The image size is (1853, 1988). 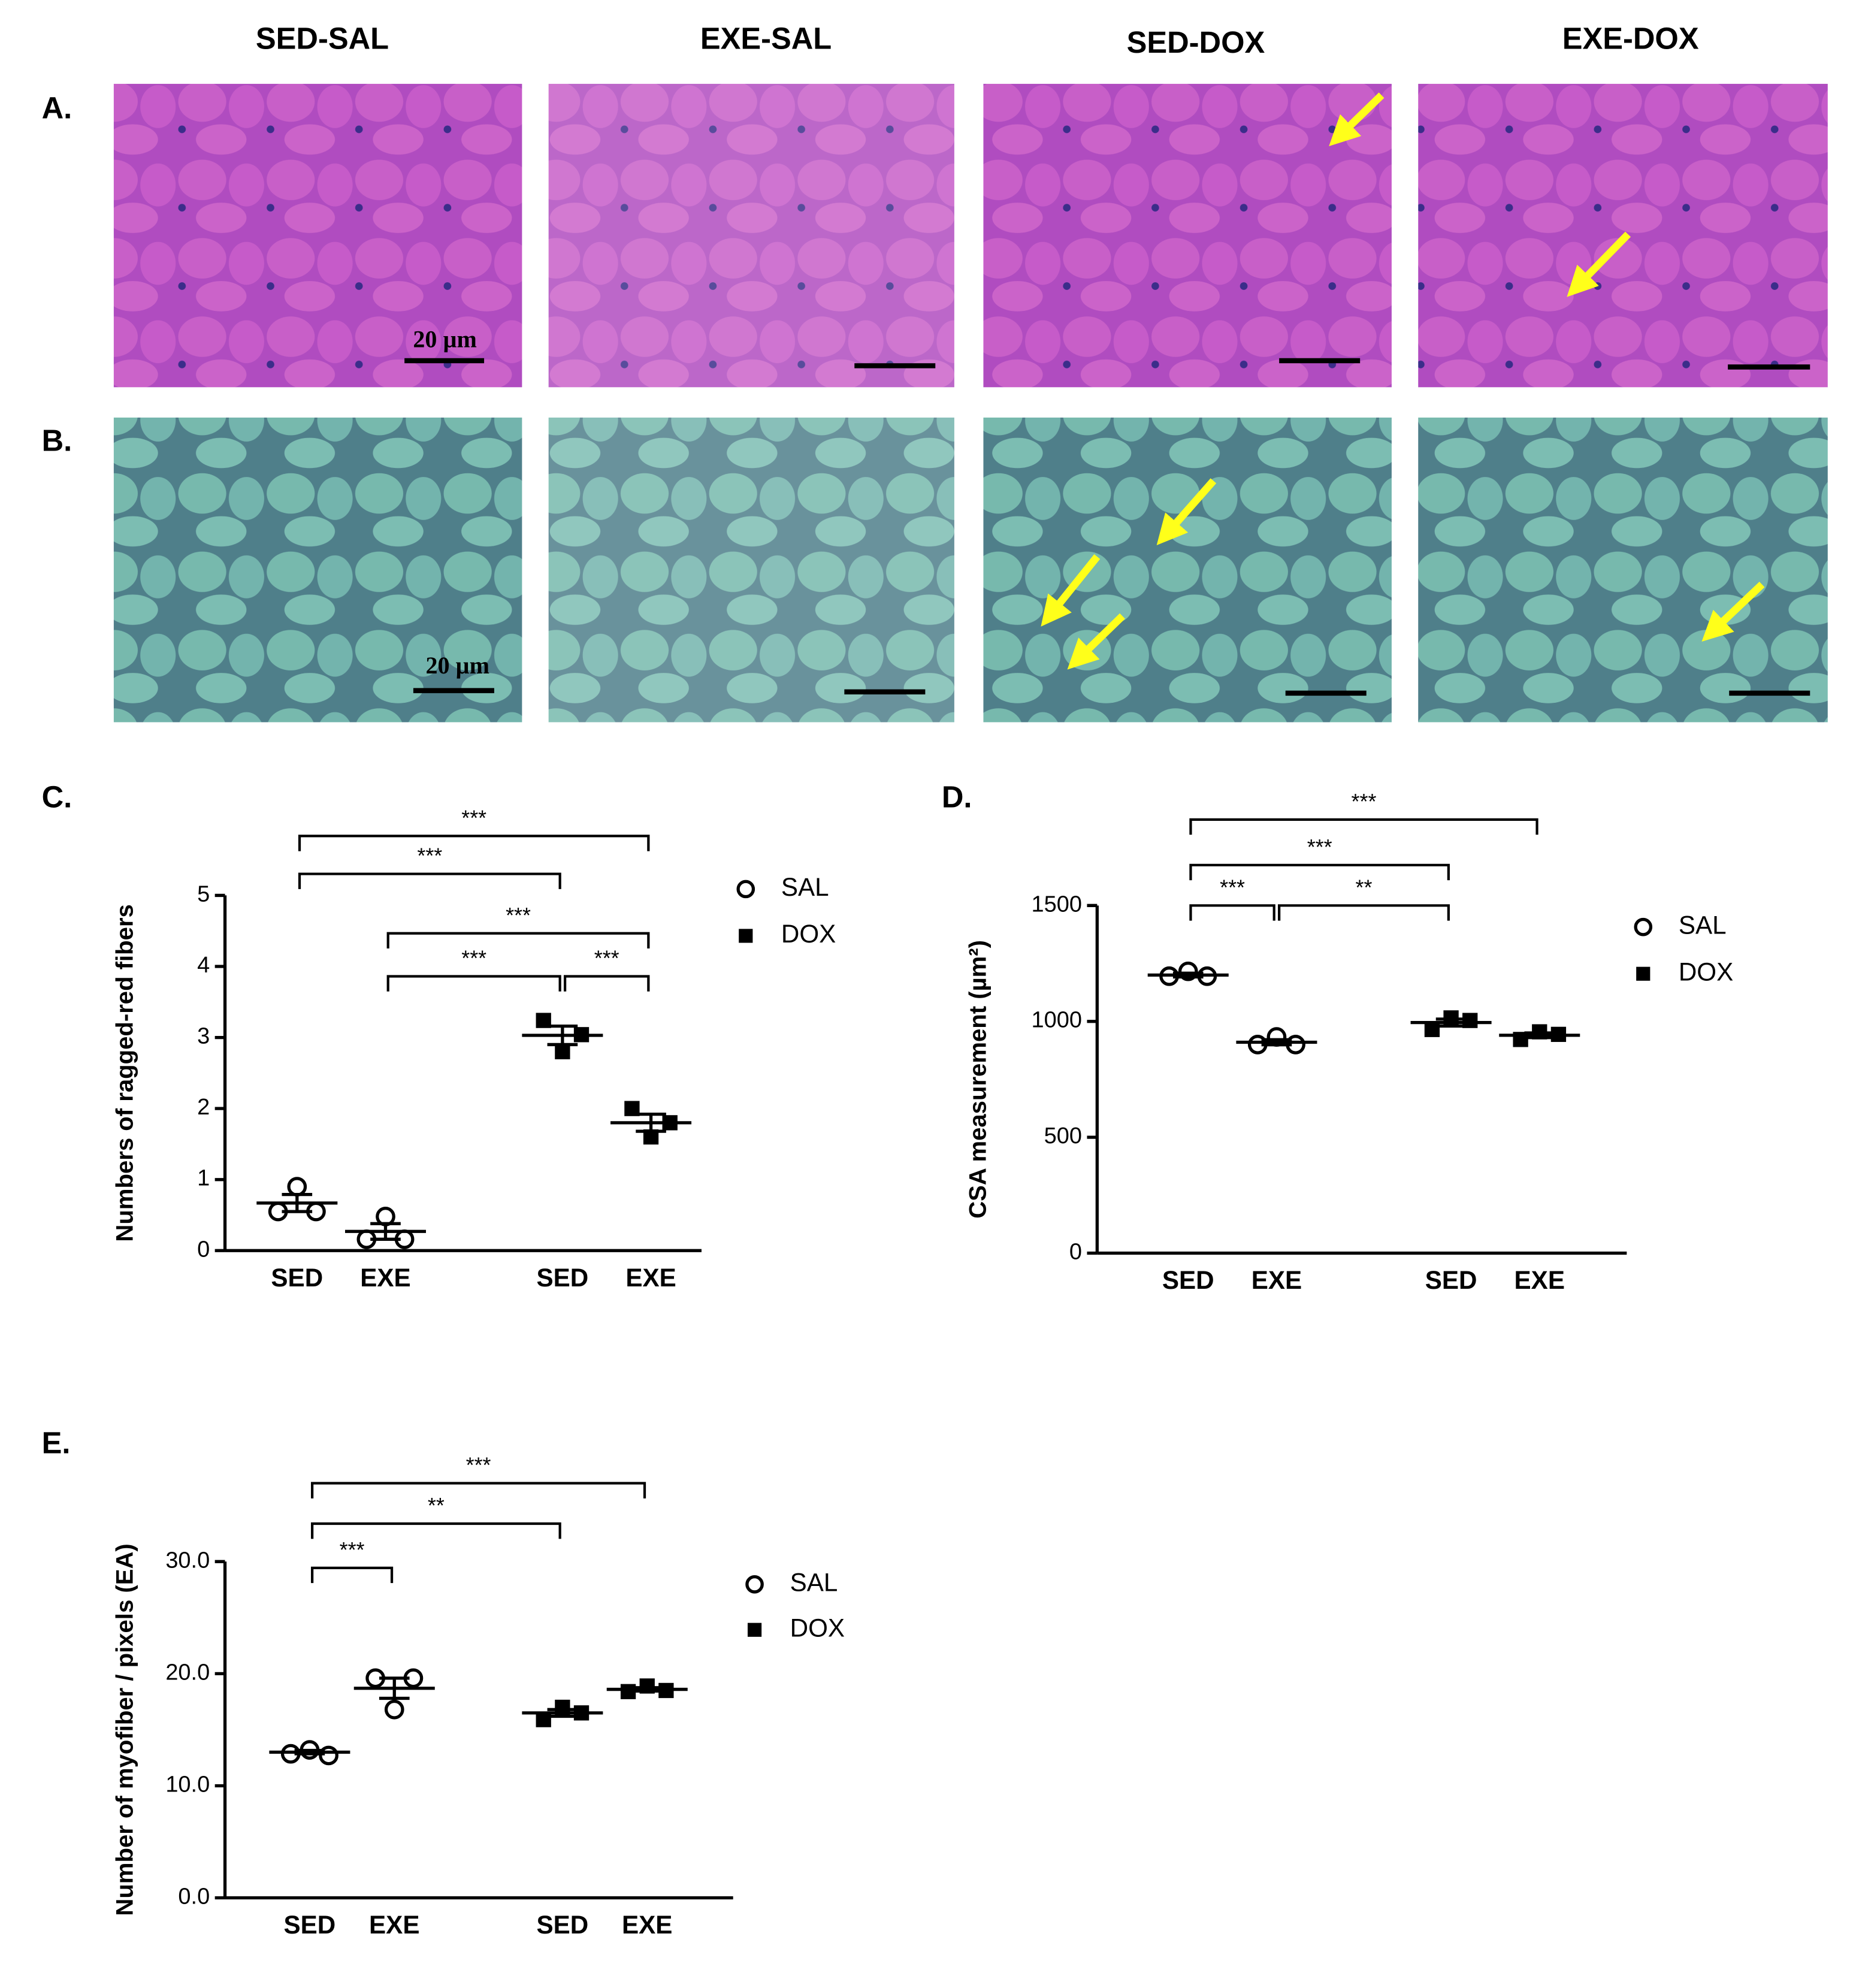 I want to click on row-label: A., so click(x=57, y=108).